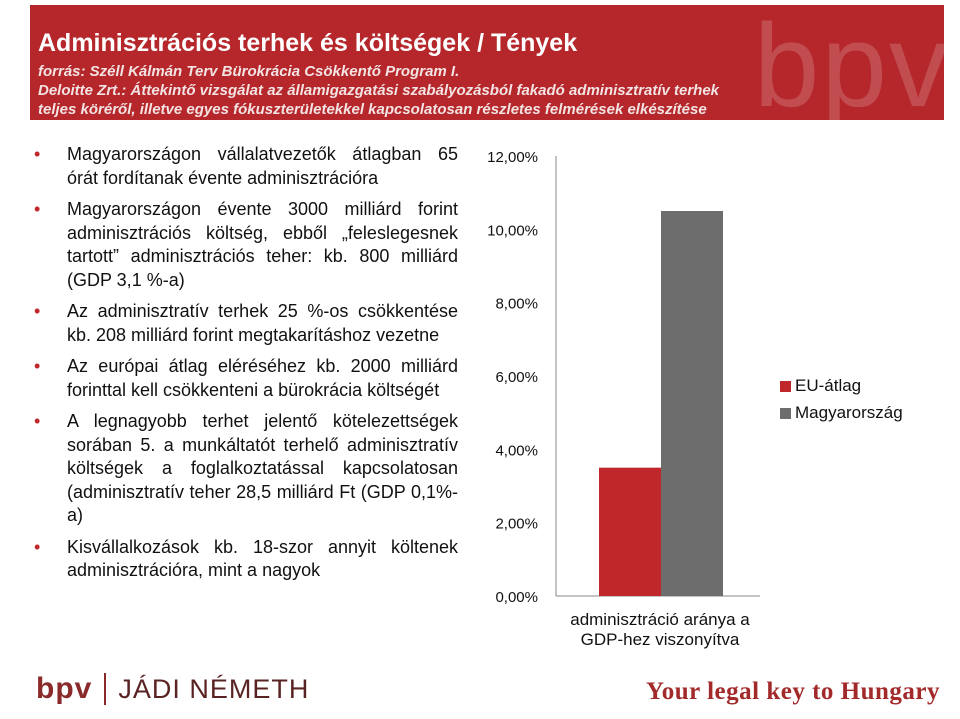  What do you see at coordinates (516, 524) in the screenshot?
I see `y-tick-label: 2,00%` at bounding box center [516, 524].